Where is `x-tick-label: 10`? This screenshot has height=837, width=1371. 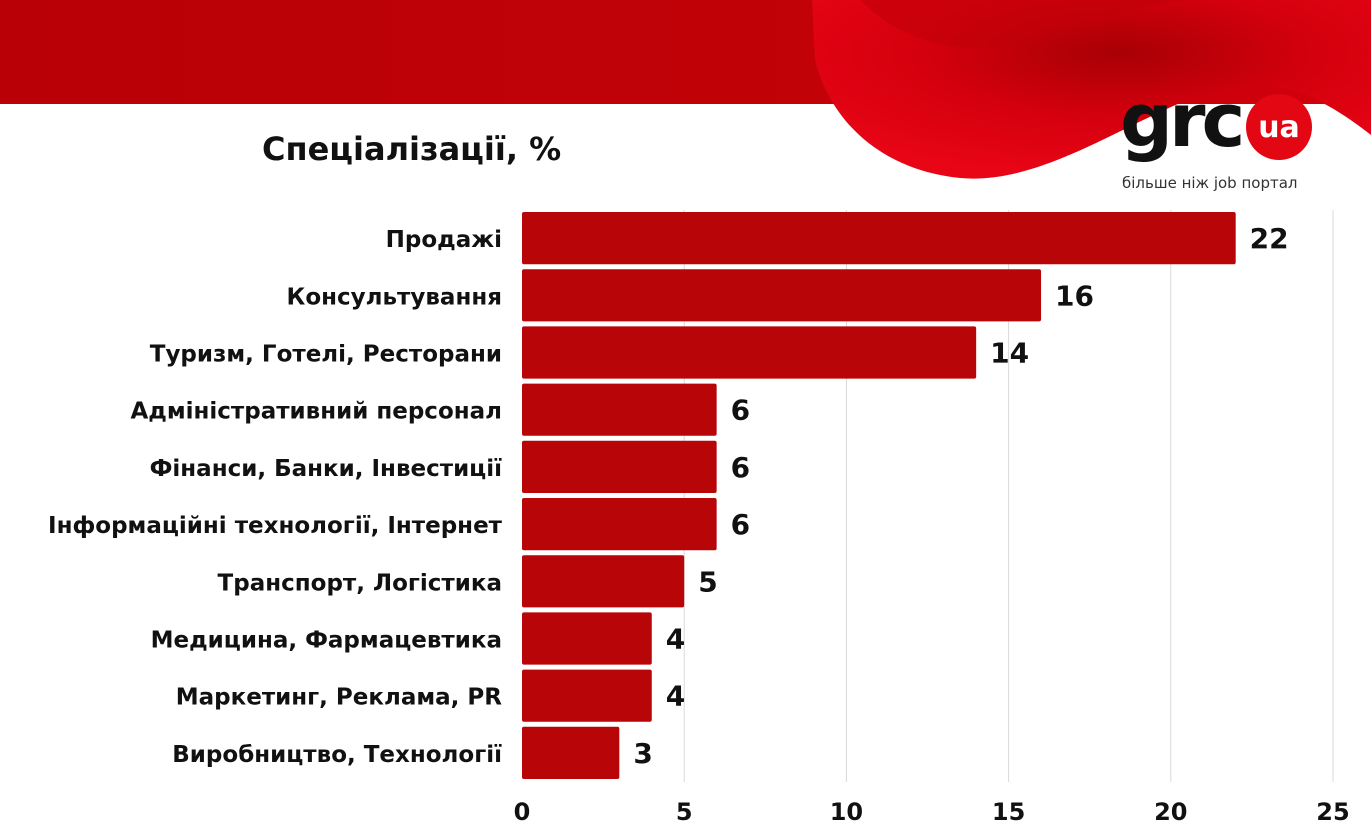 x-tick-label: 10 is located at coordinates (846, 812).